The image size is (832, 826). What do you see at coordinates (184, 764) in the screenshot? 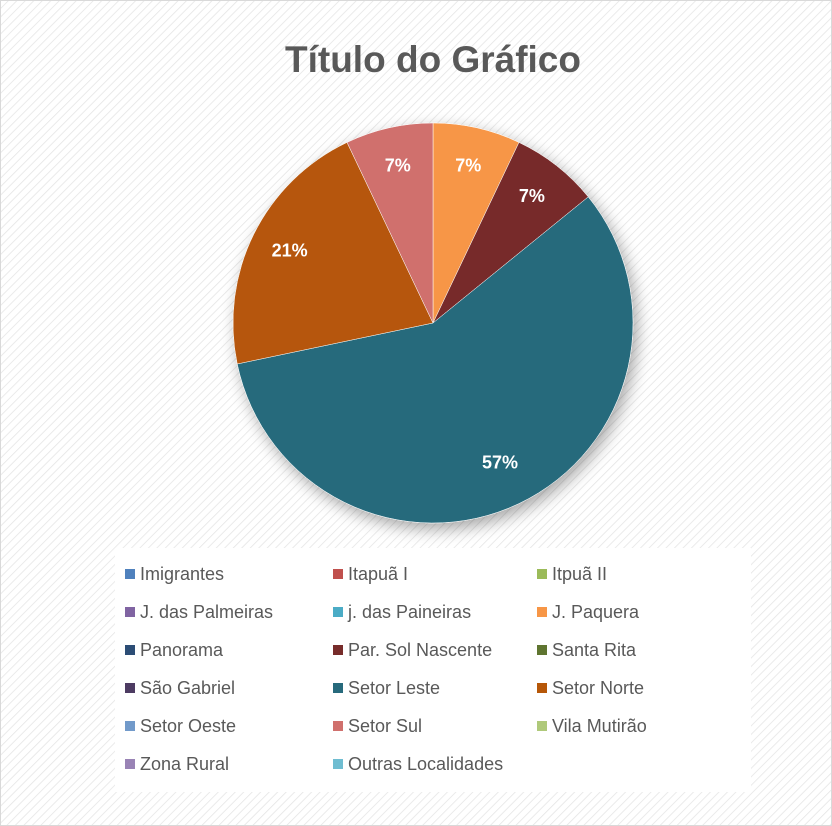
I see `legend-label: Zona Rural` at bounding box center [184, 764].